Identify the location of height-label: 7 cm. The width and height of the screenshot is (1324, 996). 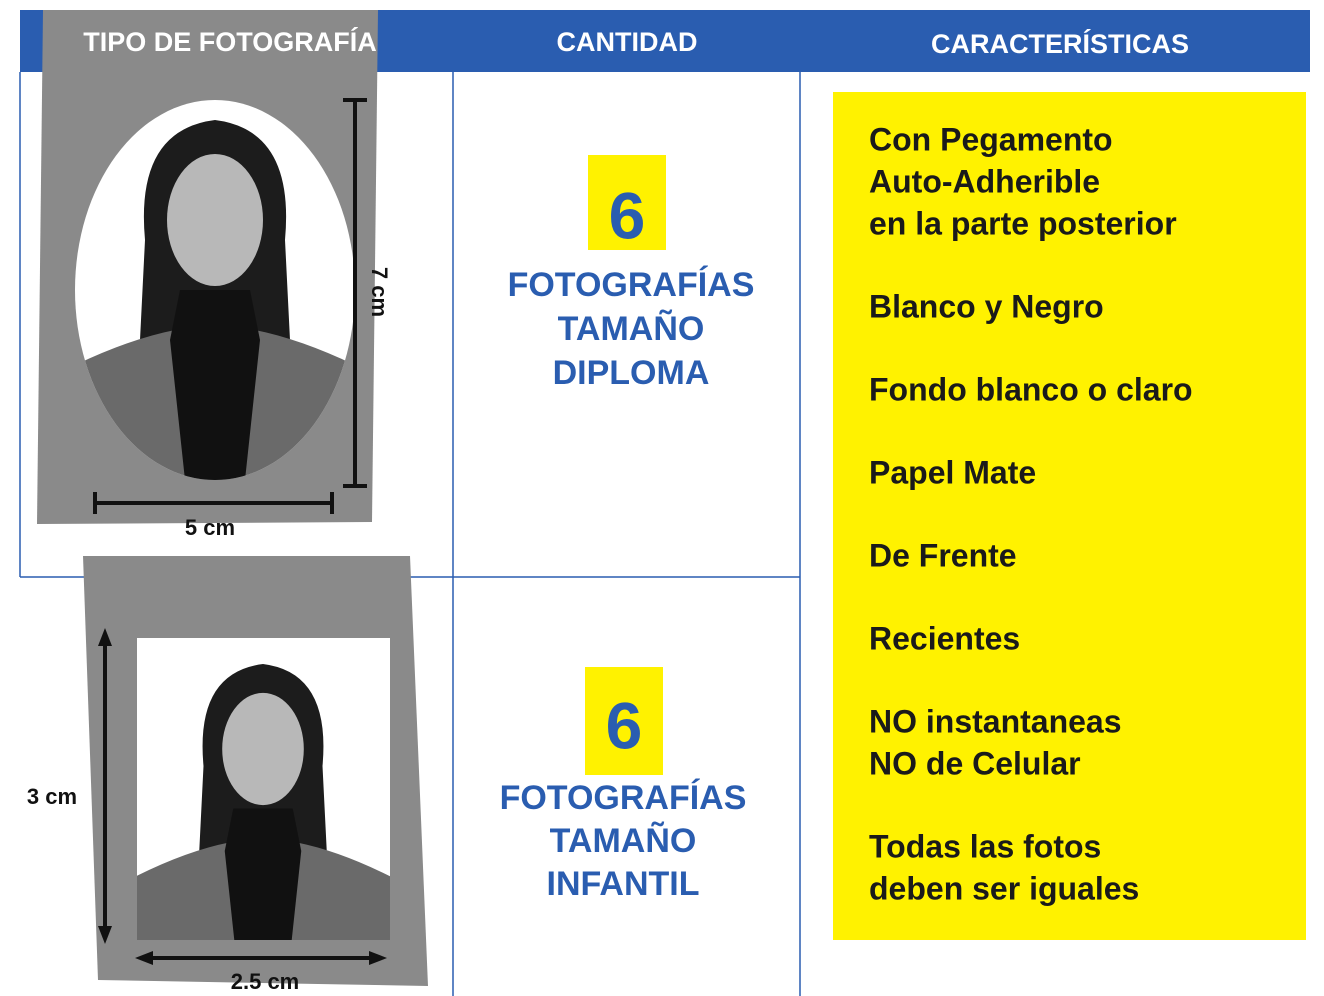
(379, 292).